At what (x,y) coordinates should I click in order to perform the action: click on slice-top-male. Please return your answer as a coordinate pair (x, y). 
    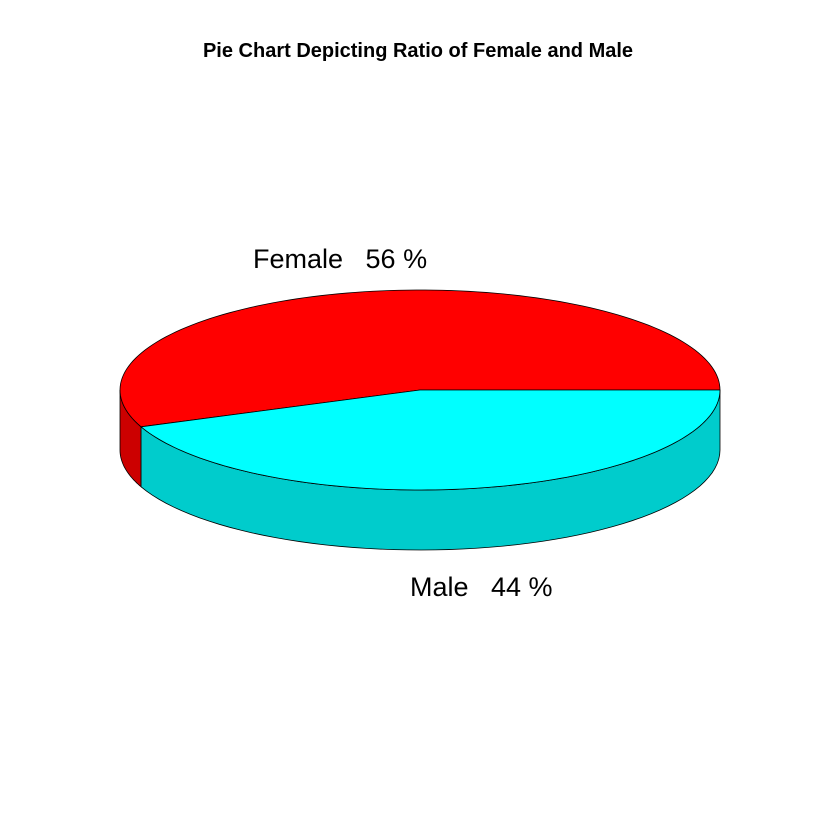
    Looking at the image, I should click on (430, 440).